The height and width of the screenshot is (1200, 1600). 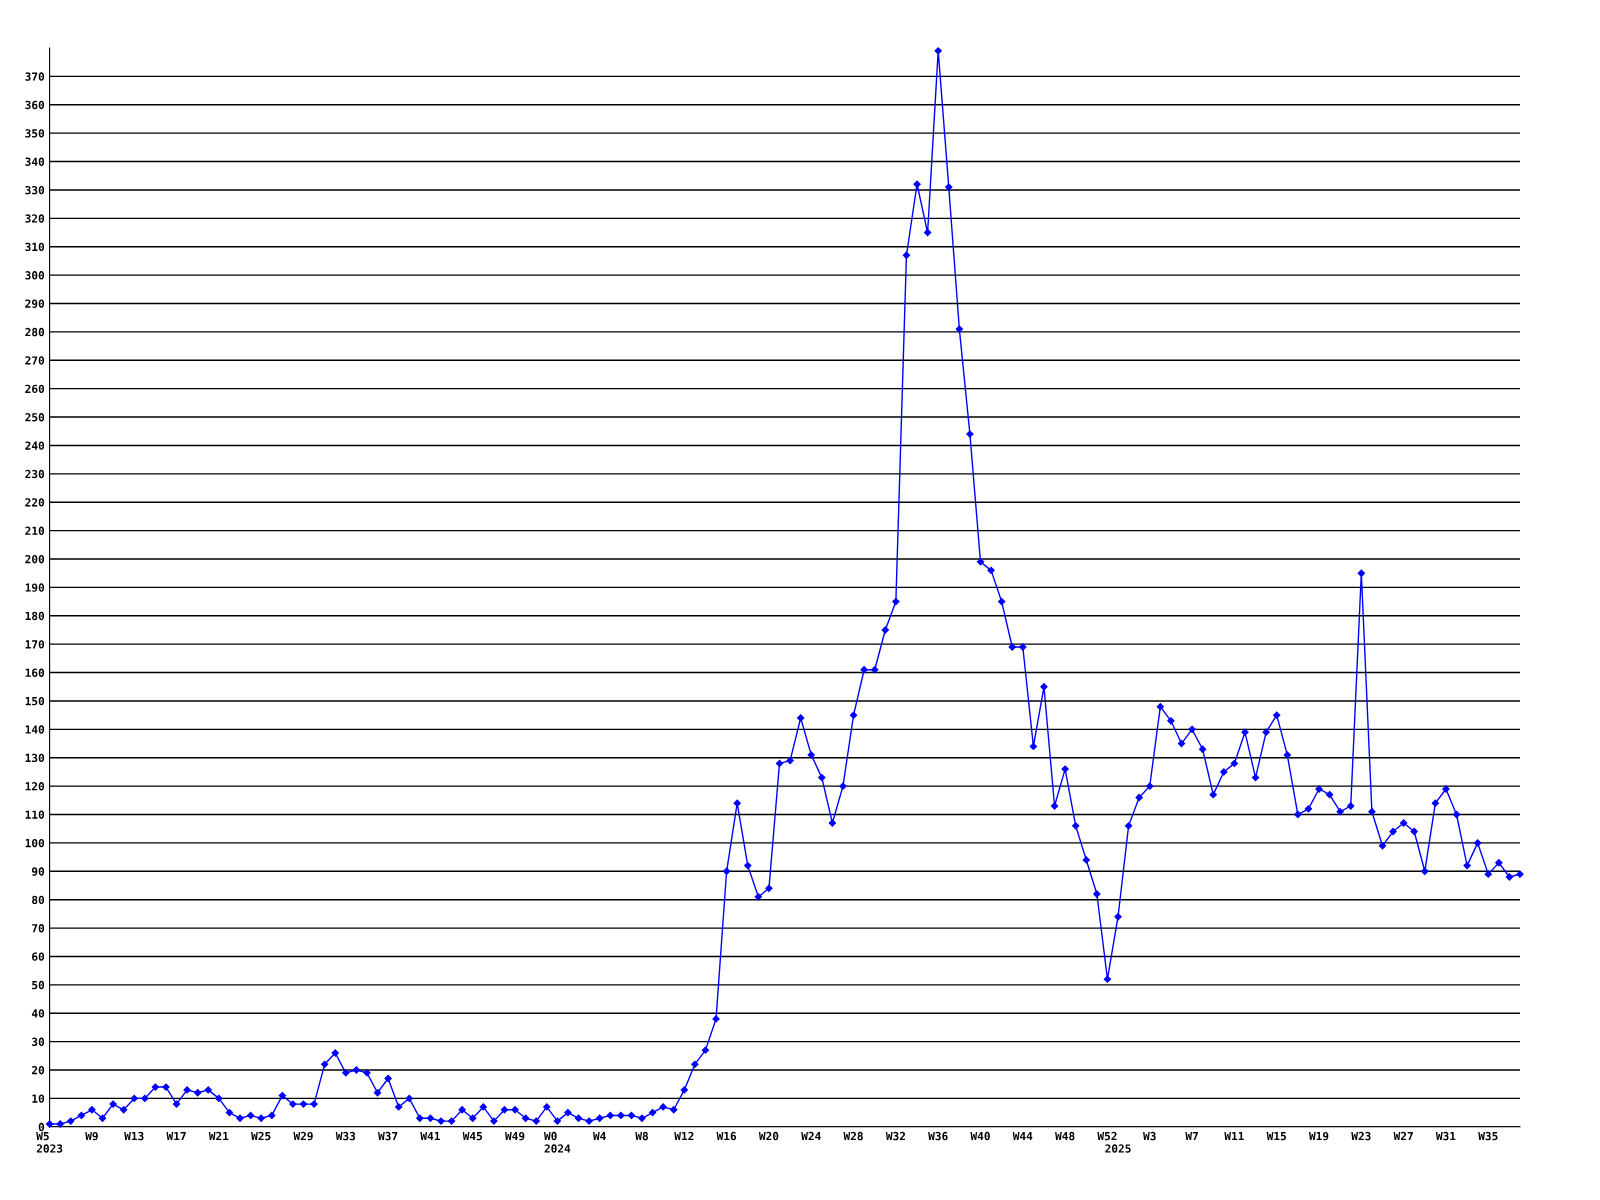 What do you see at coordinates (91, 1136) in the screenshot?
I see `x-tick-label: W9` at bounding box center [91, 1136].